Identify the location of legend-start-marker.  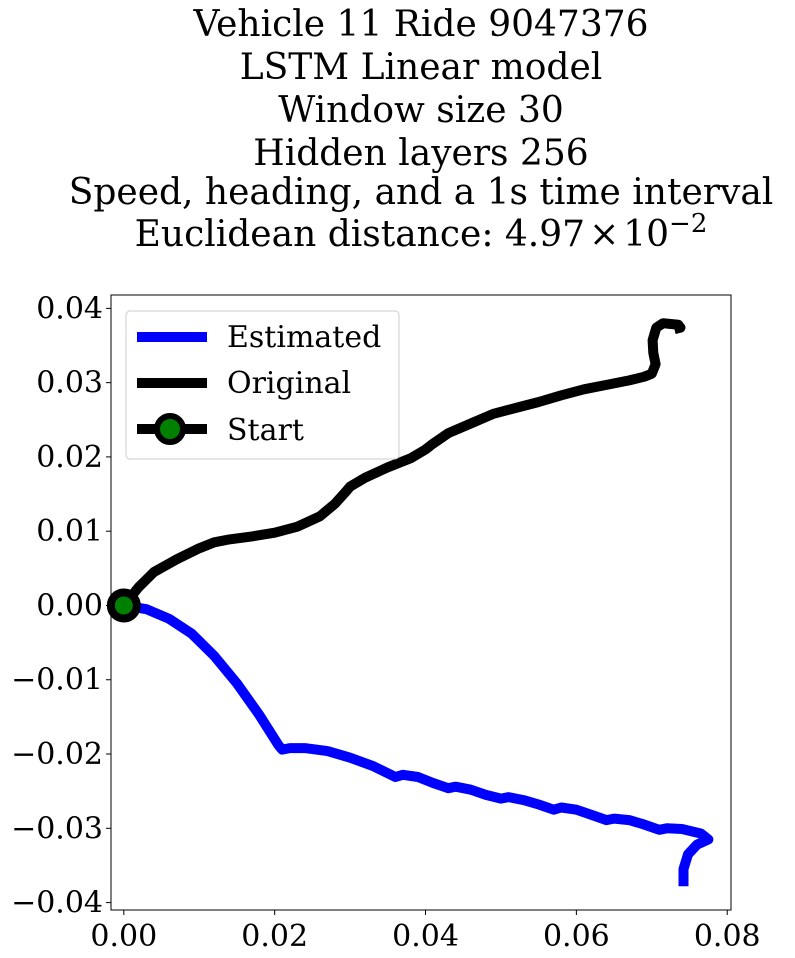
(170, 429).